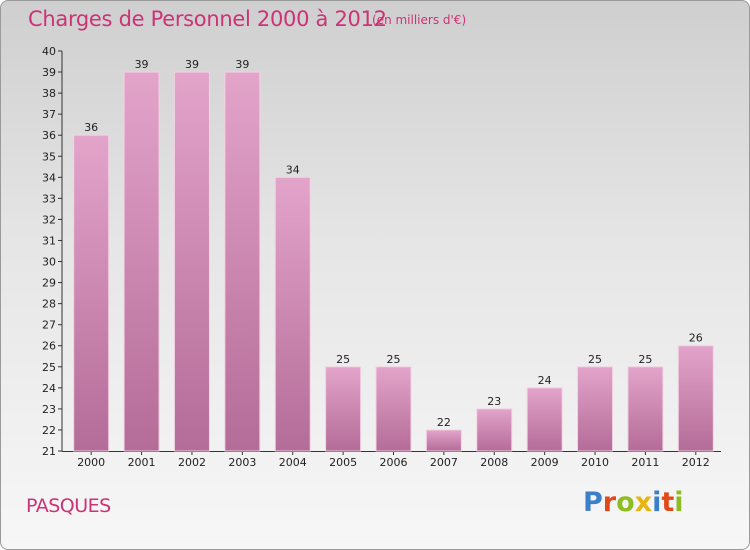  What do you see at coordinates (49, 304) in the screenshot?
I see `y-tick-label: 28` at bounding box center [49, 304].